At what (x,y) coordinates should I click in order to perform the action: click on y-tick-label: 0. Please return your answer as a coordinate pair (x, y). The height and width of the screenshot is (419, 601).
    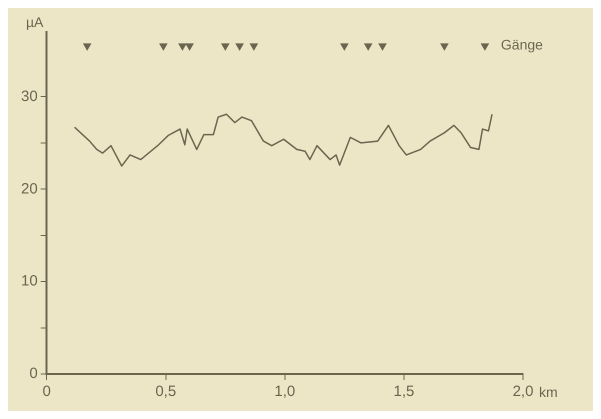
    Looking at the image, I should click on (33, 373).